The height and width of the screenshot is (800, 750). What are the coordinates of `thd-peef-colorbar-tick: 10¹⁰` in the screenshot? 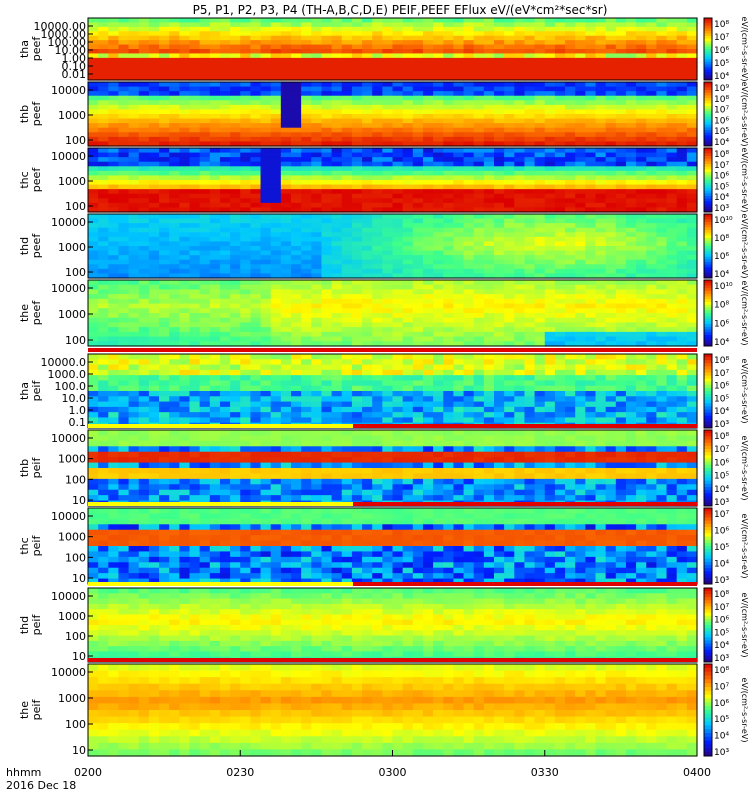 It's located at (723, 221).